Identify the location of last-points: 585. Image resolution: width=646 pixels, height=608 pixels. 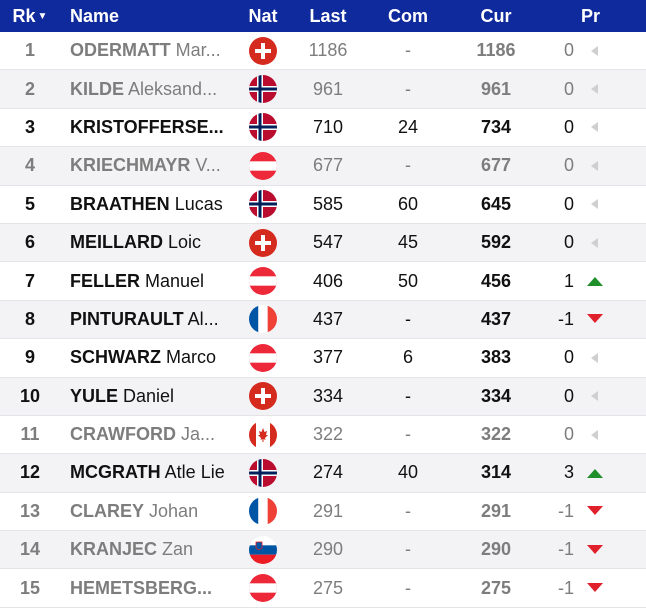
(328, 203).